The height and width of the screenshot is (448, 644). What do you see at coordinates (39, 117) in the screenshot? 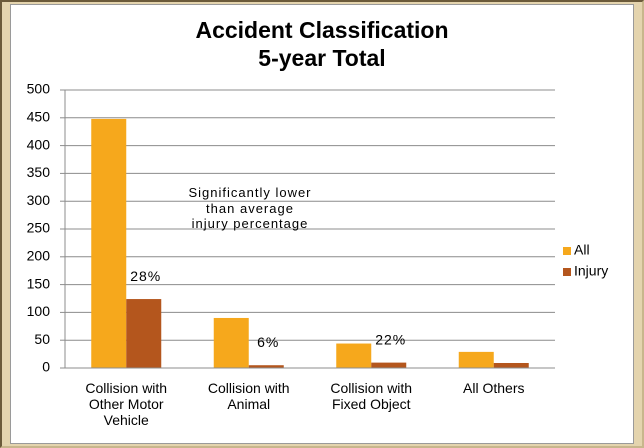
I see `y-tick-label: 450` at bounding box center [39, 117].